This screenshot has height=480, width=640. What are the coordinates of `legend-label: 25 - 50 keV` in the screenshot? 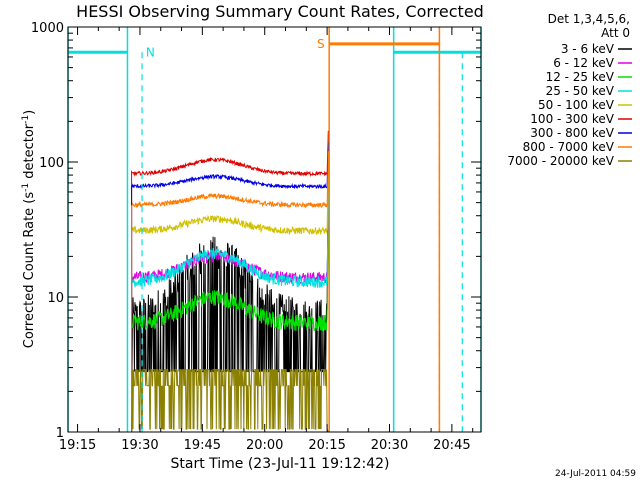 It's located at (580, 91).